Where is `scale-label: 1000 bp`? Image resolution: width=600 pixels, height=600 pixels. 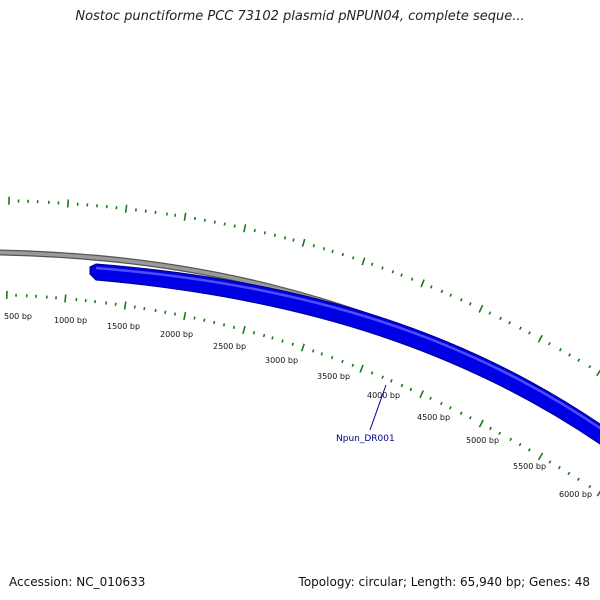 scale-label: 1000 bp is located at coordinates (70, 320).